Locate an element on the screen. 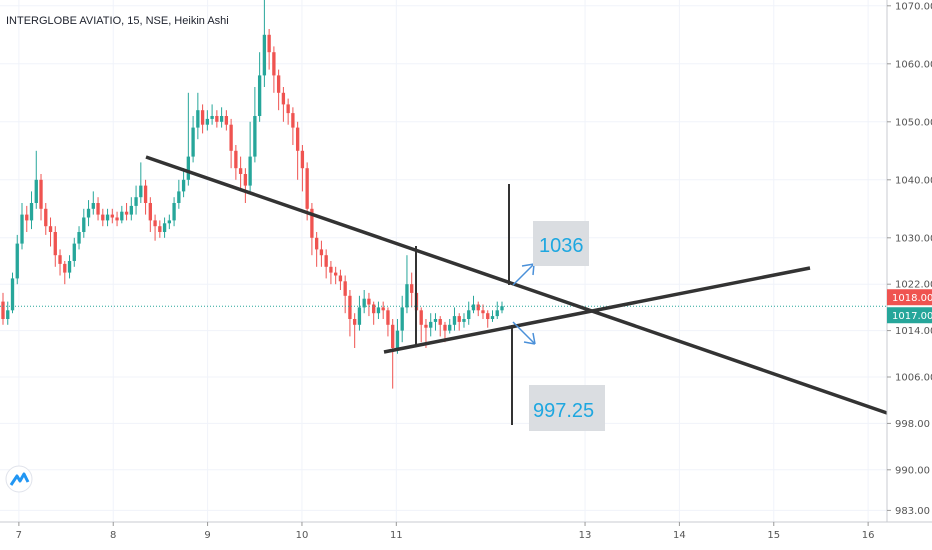 This screenshot has width=932, height=550. tradingview-logo-icon is located at coordinates (19, 479).